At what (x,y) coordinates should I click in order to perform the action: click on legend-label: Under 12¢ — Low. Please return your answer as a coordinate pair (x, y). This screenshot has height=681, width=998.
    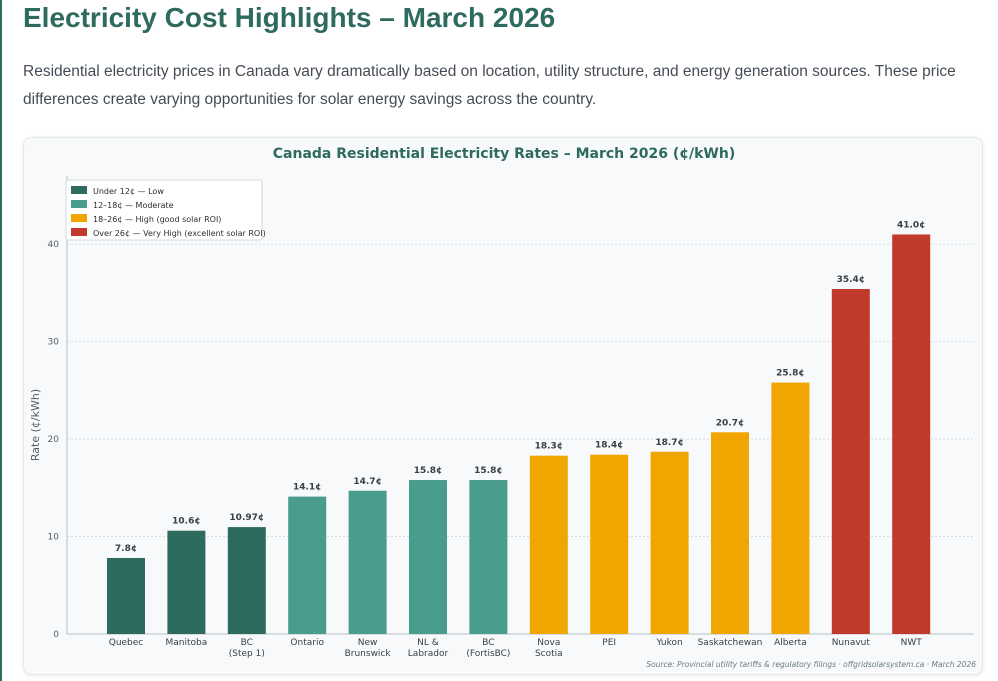
    Looking at the image, I should click on (128, 191).